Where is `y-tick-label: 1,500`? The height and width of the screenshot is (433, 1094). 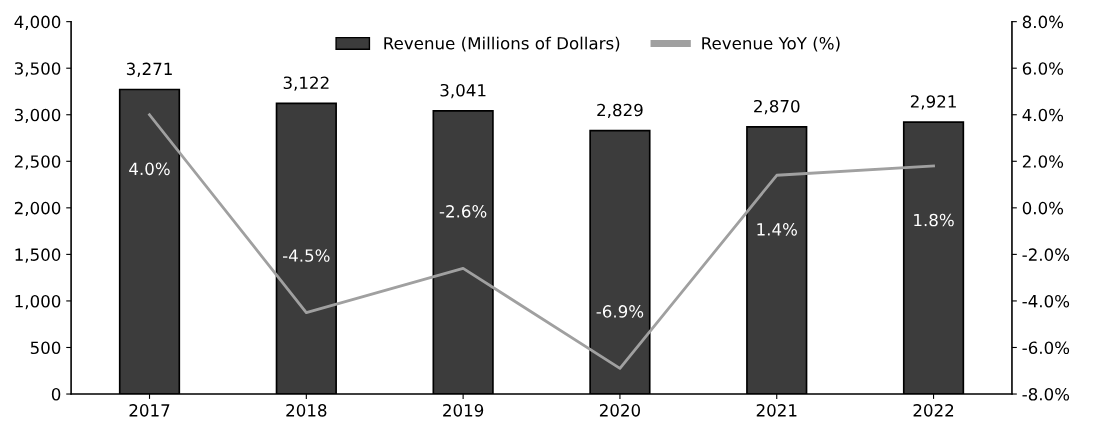 y-tick-label: 1,500 is located at coordinates (38, 255).